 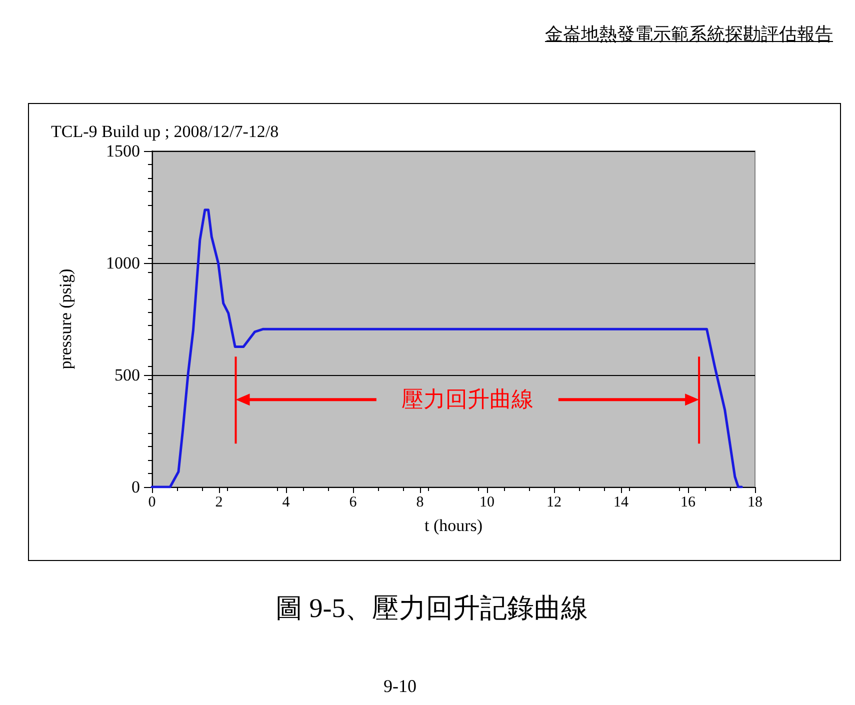 What do you see at coordinates (123, 263) in the screenshot?
I see `y-tick-label: 1000` at bounding box center [123, 263].